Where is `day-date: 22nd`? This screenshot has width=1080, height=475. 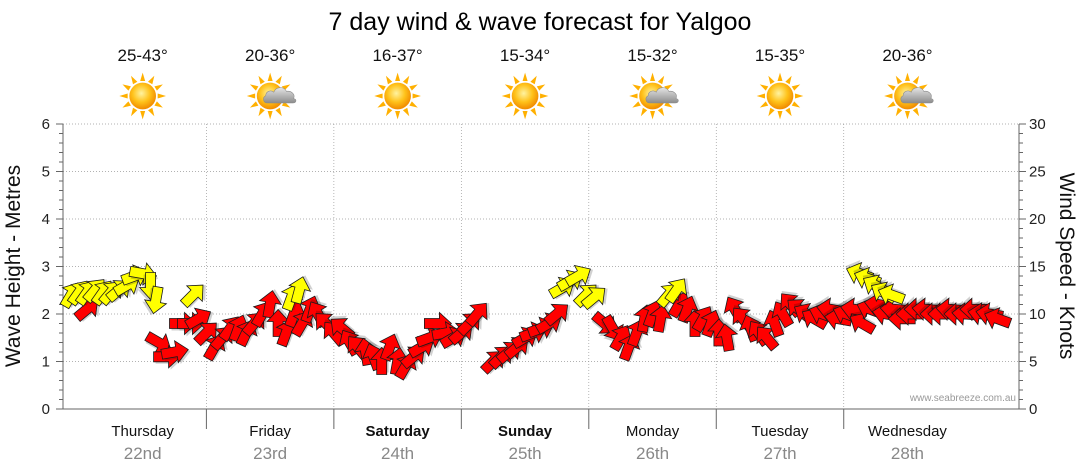 day-date: 22nd is located at coordinates (143, 453).